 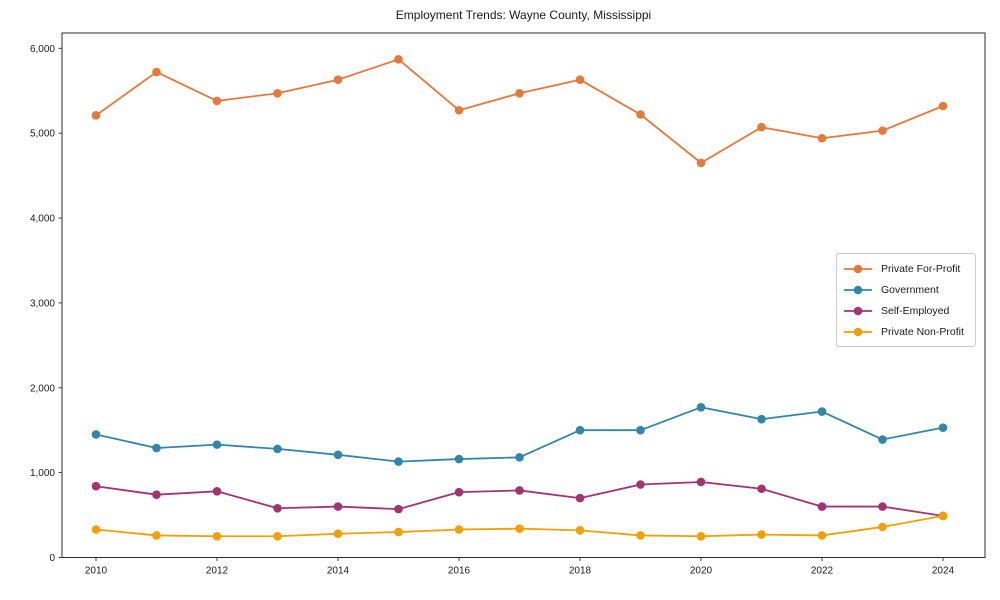 What do you see at coordinates (922, 331) in the screenshot?
I see `legend-label: Private Non-Profit` at bounding box center [922, 331].